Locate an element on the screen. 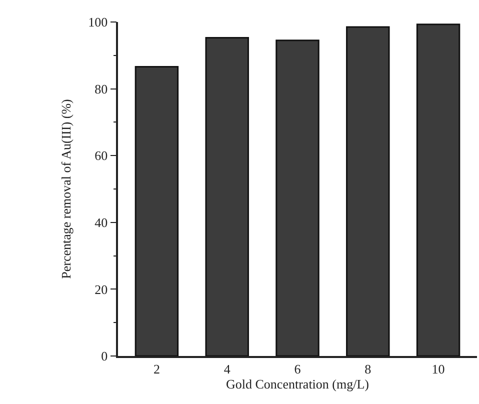  x-tick-label: 10 is located at coordinates (438, 368).